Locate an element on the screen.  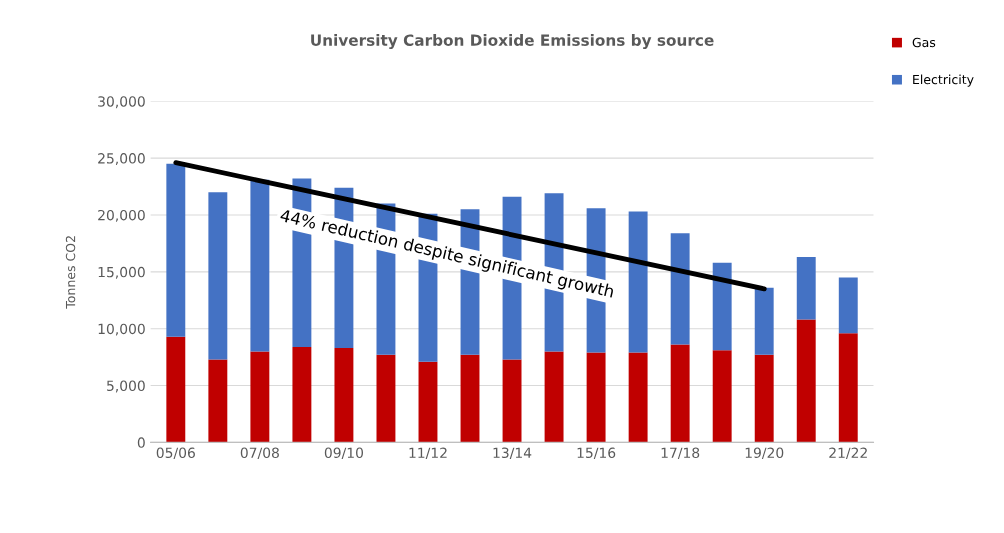
x-tick-label: 09/10 is located at coordinates (344, 453).